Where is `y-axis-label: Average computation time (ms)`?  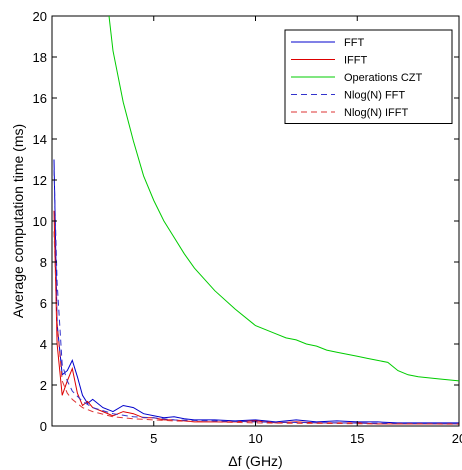
y-axis-label: Average computation time (ms) is located at coordinates (18, 221).